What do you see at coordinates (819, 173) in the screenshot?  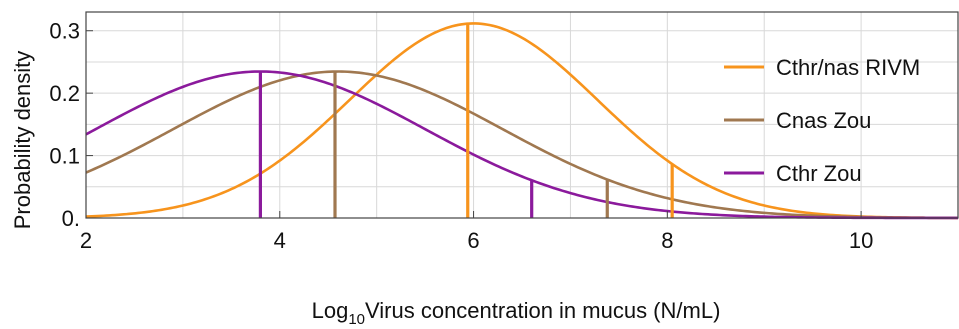 I see `legend-label-3: Cthr Zou` at bounding box center [819, 173].